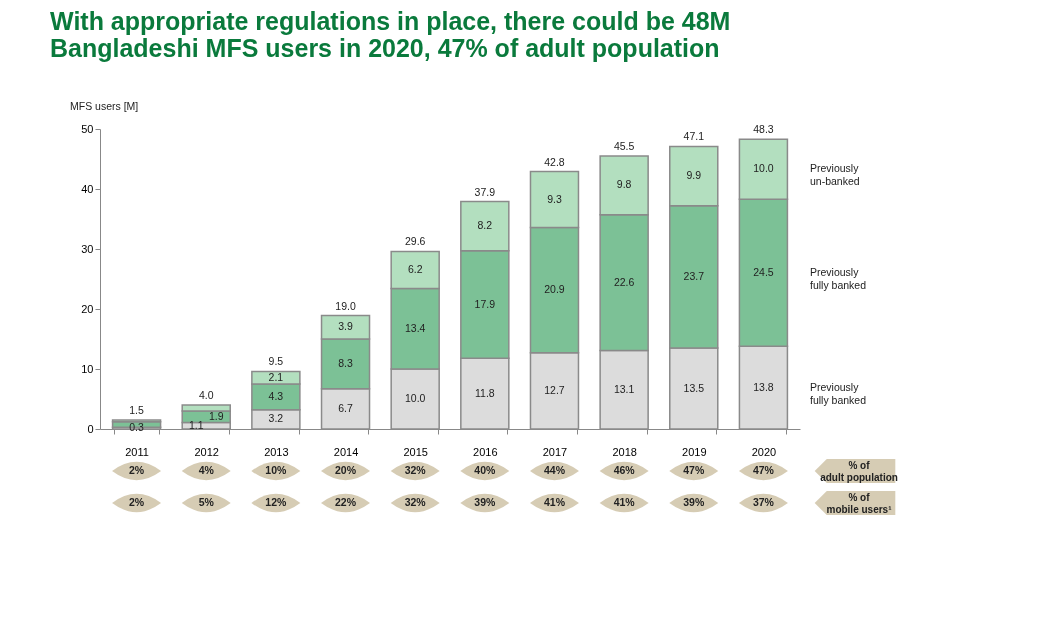 The image size is (1057, 623). I want to click on data-label: 22.6, so click(624, 281).